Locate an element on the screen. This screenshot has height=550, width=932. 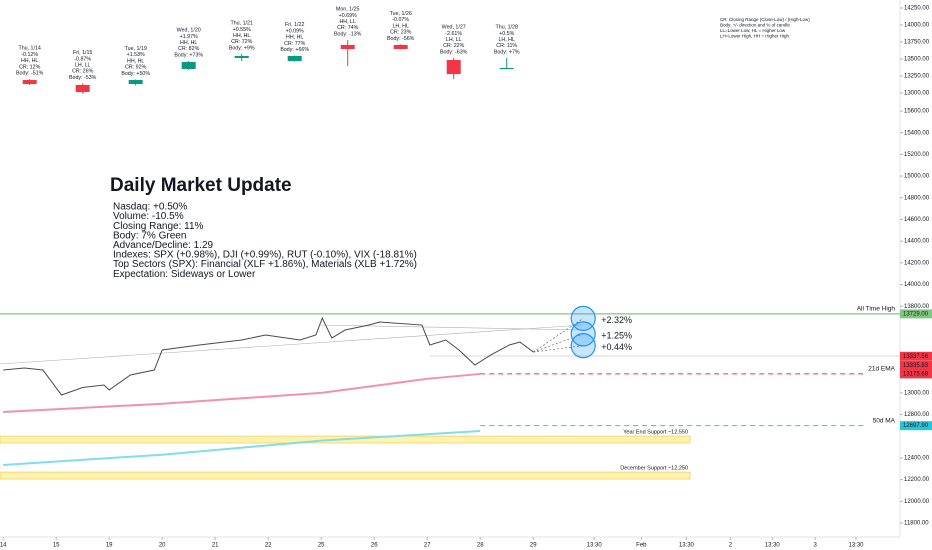
day-label: -2.61% is located at coordinates (453, 34).